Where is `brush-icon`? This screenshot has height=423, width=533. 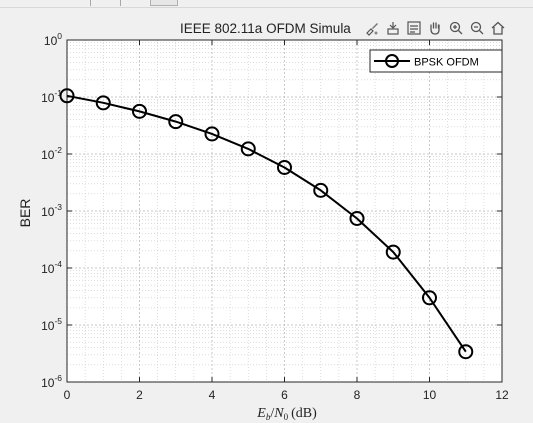 brush-icon is located at coordinates (371, 28).